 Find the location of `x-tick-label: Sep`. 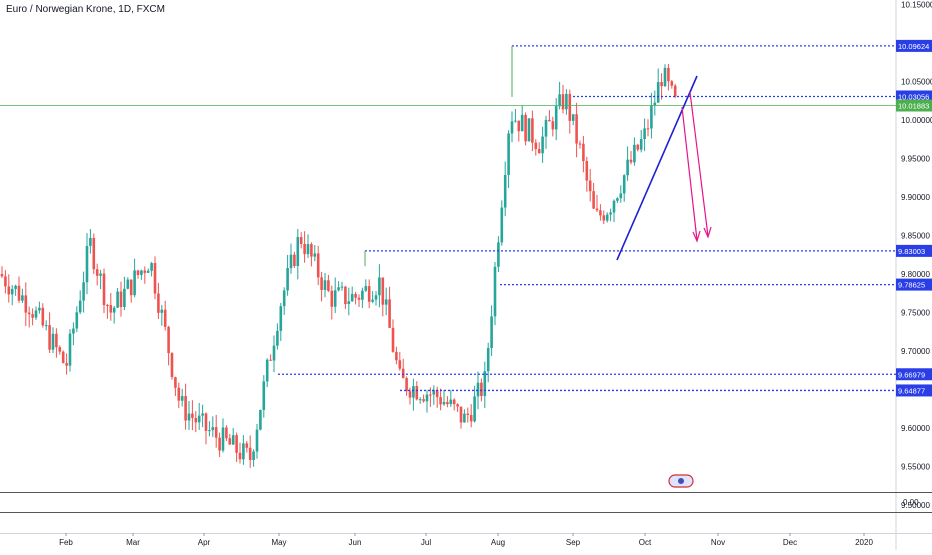

x-tick-label: Sep is located at coordinates (573, 542).